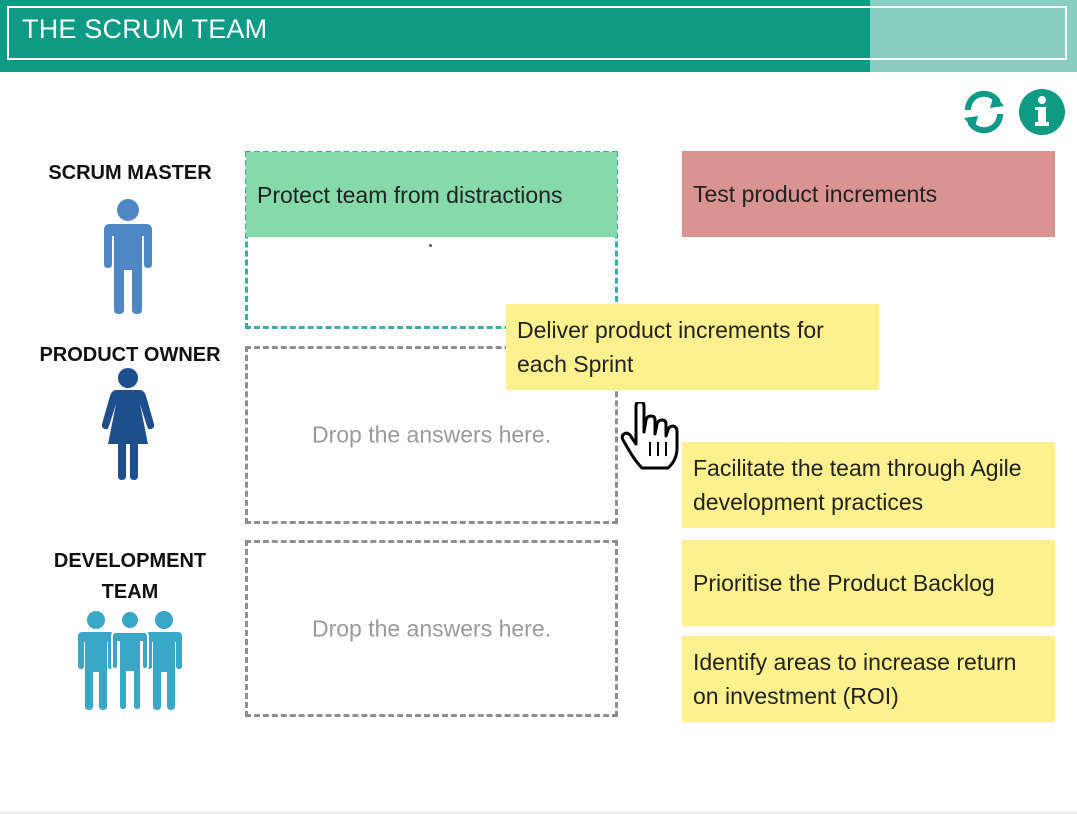 This screenshot has height=814, width=1077. Describe the element at coordinates (128, 258) in the screenshot. I see `person-icon` at that location.